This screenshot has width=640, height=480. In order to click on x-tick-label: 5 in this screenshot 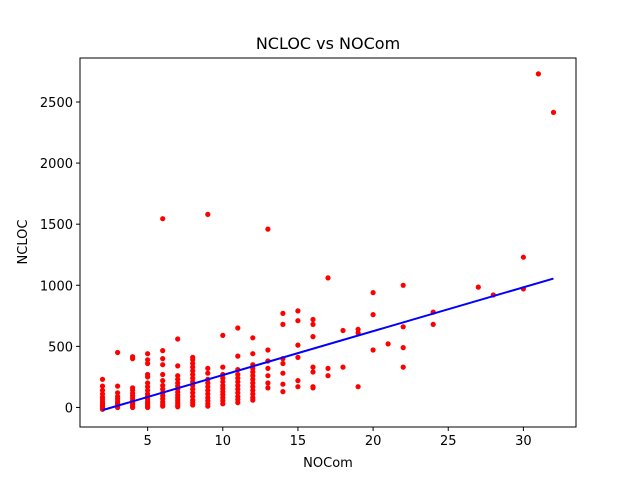, I will do `click(147, 441)`.